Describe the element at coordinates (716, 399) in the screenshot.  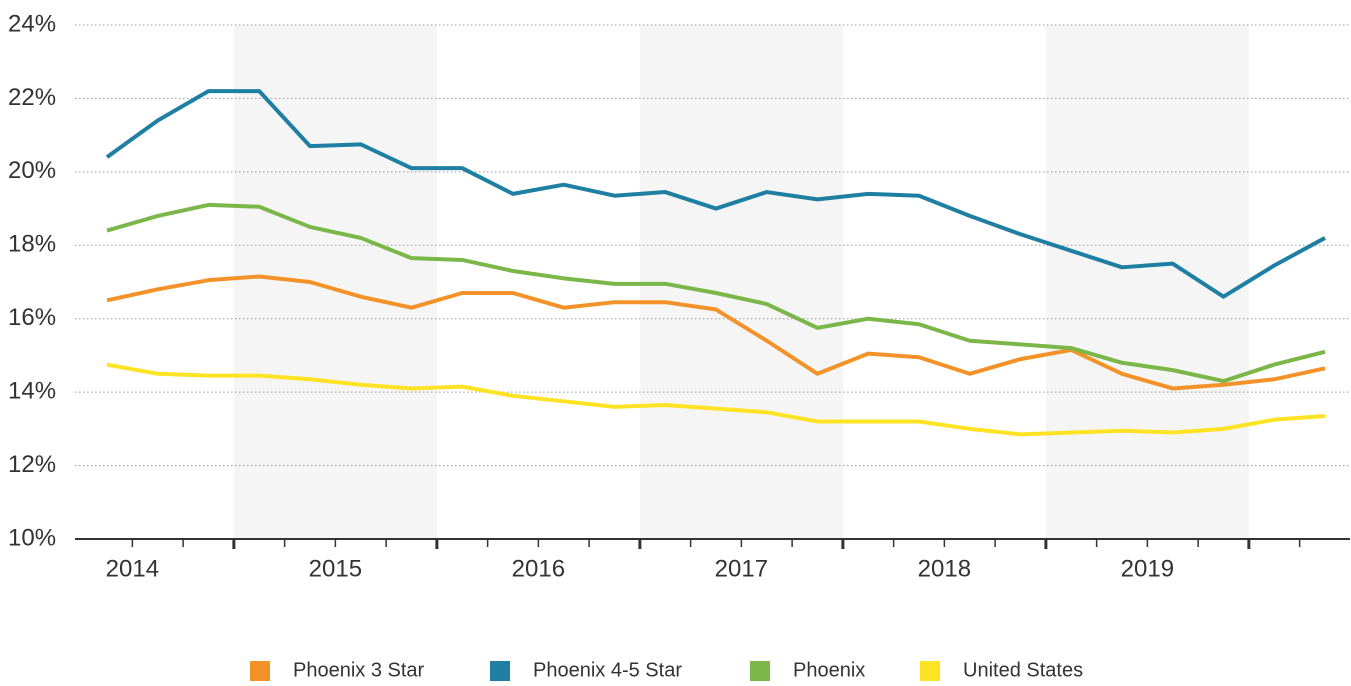
I see `series-line` at that location.